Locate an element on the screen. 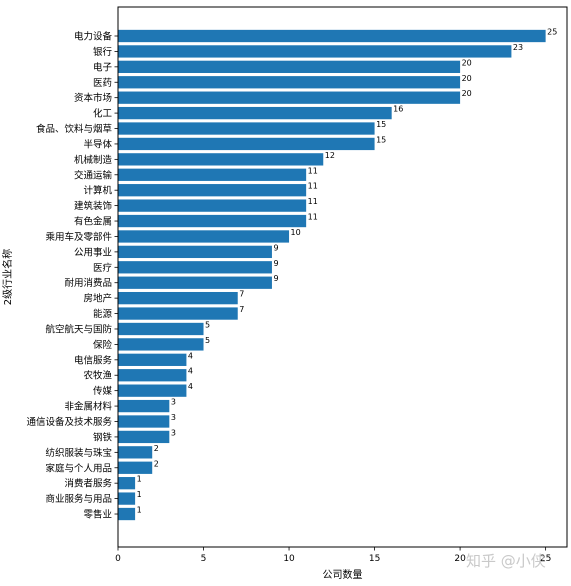 This screenshot has height=586, width=571. y-tick-label: 医药 is located at coordinates (102, 83).